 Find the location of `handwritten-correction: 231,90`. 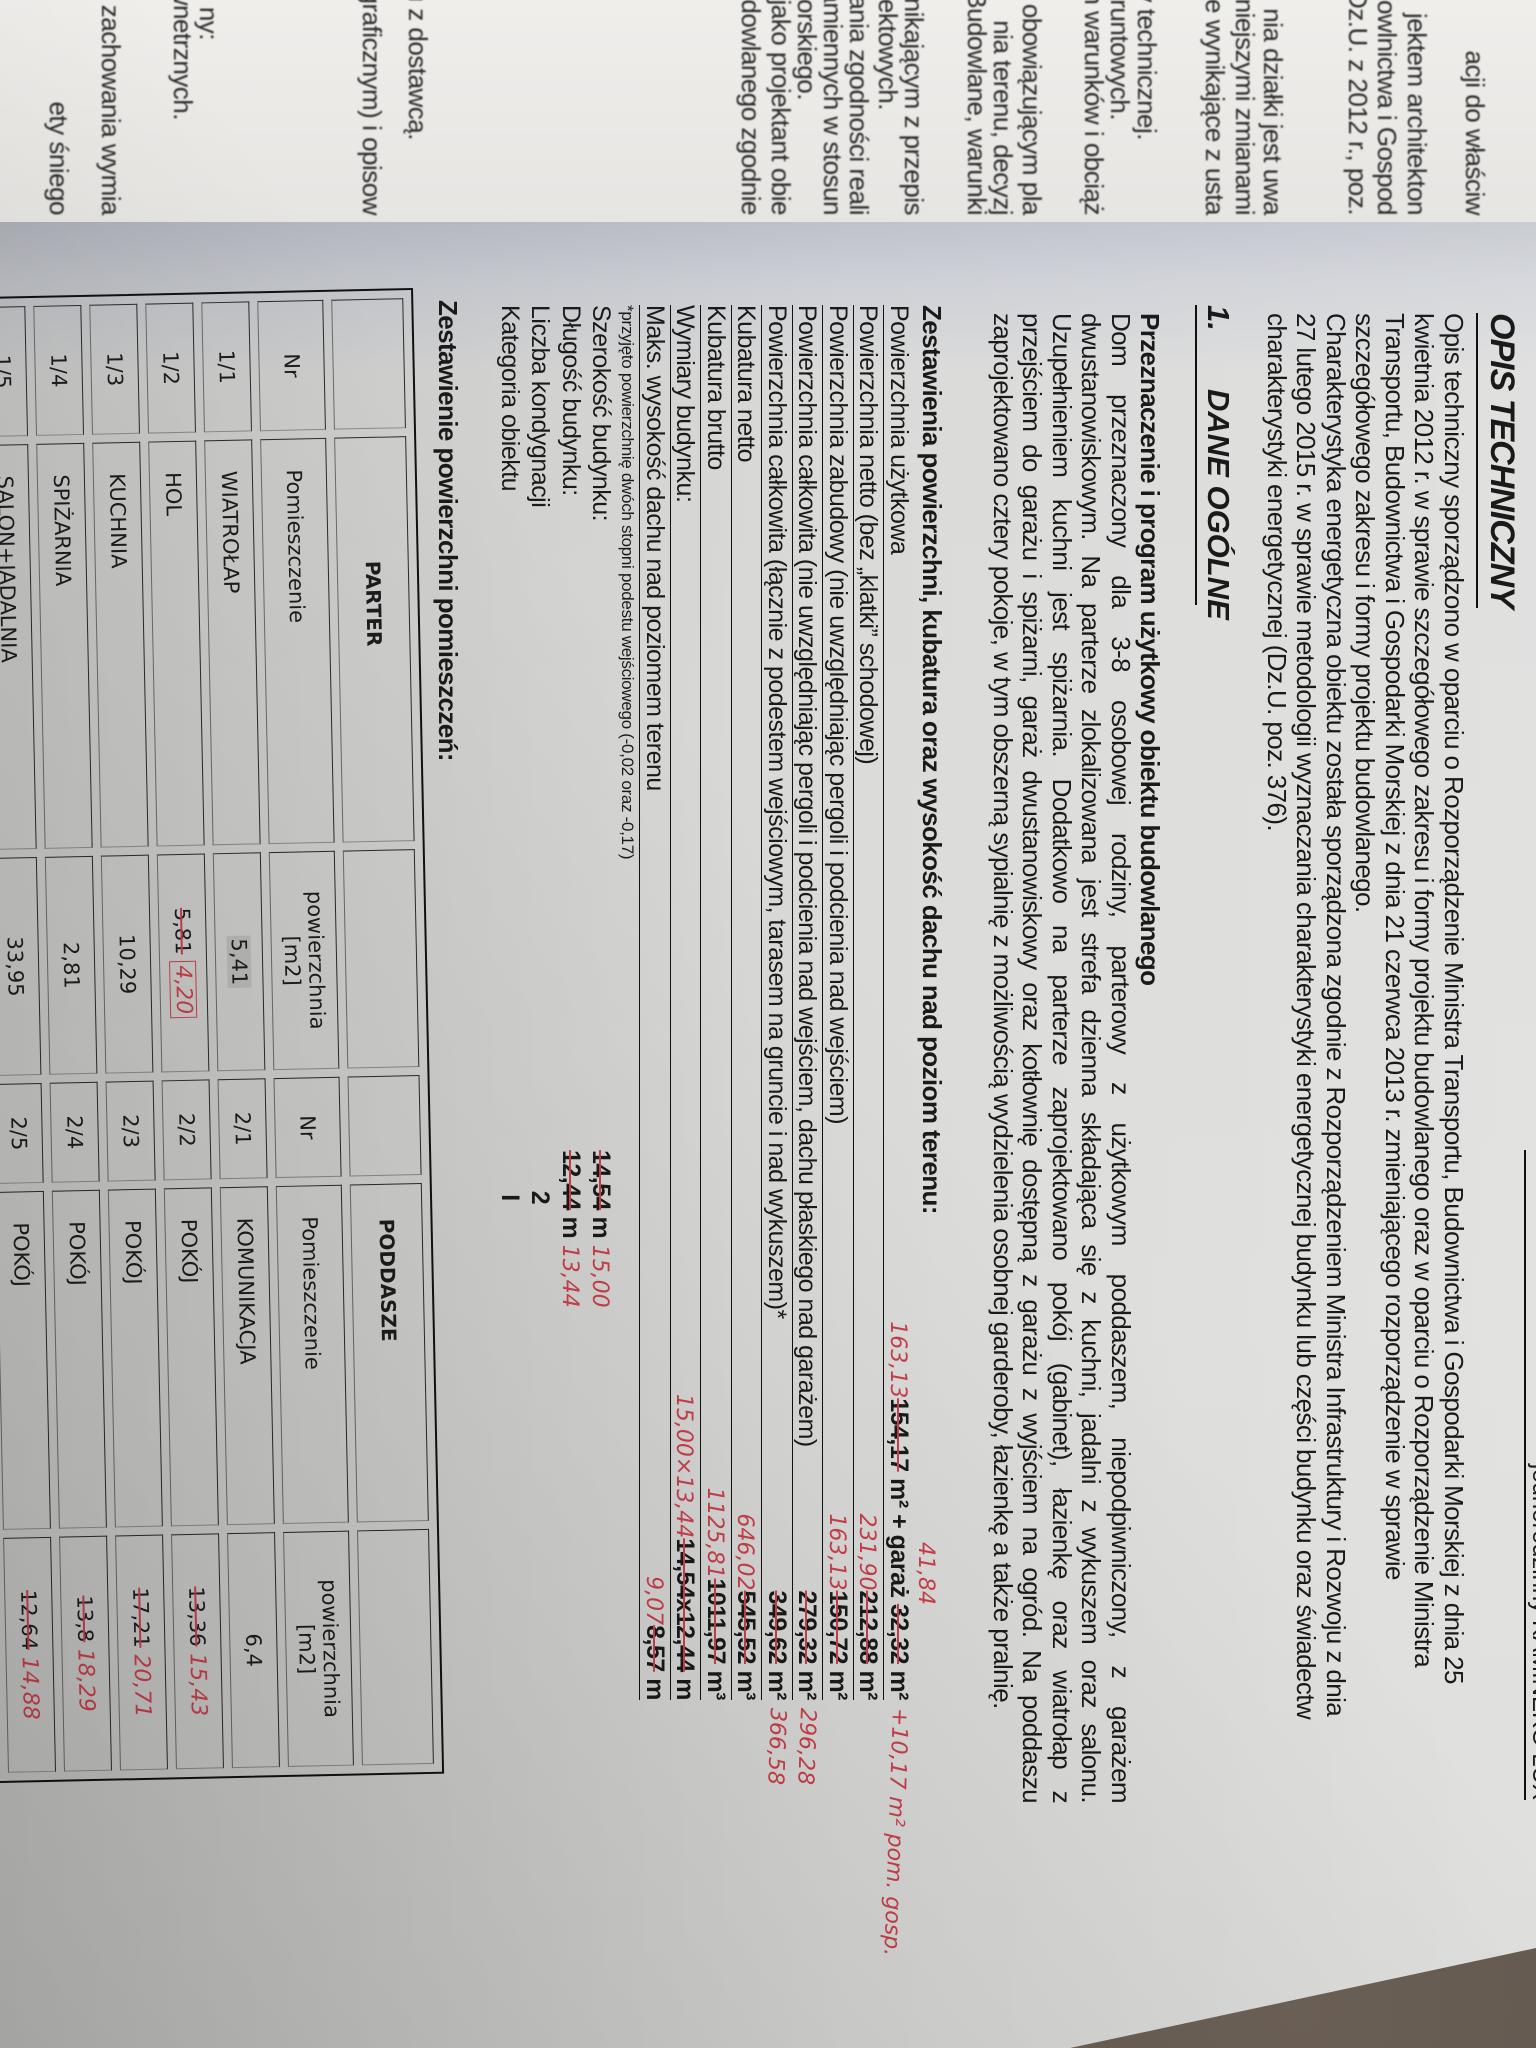

handwritten-correction: 231,90 is located at coordinates (867, 1552).